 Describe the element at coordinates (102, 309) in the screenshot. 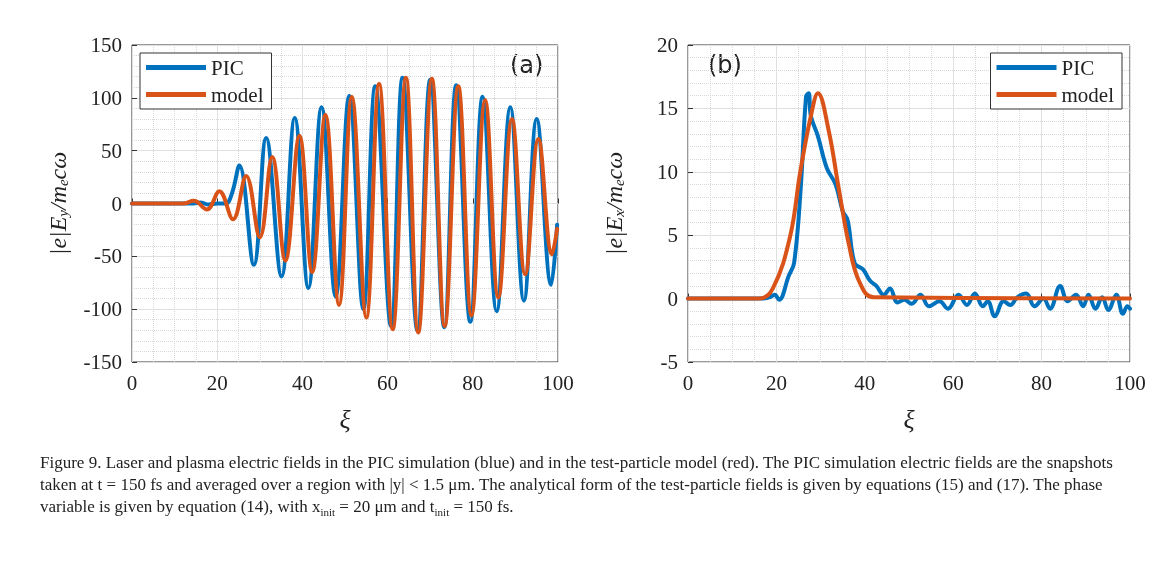

I see `y-tick-label: -100` at that location.